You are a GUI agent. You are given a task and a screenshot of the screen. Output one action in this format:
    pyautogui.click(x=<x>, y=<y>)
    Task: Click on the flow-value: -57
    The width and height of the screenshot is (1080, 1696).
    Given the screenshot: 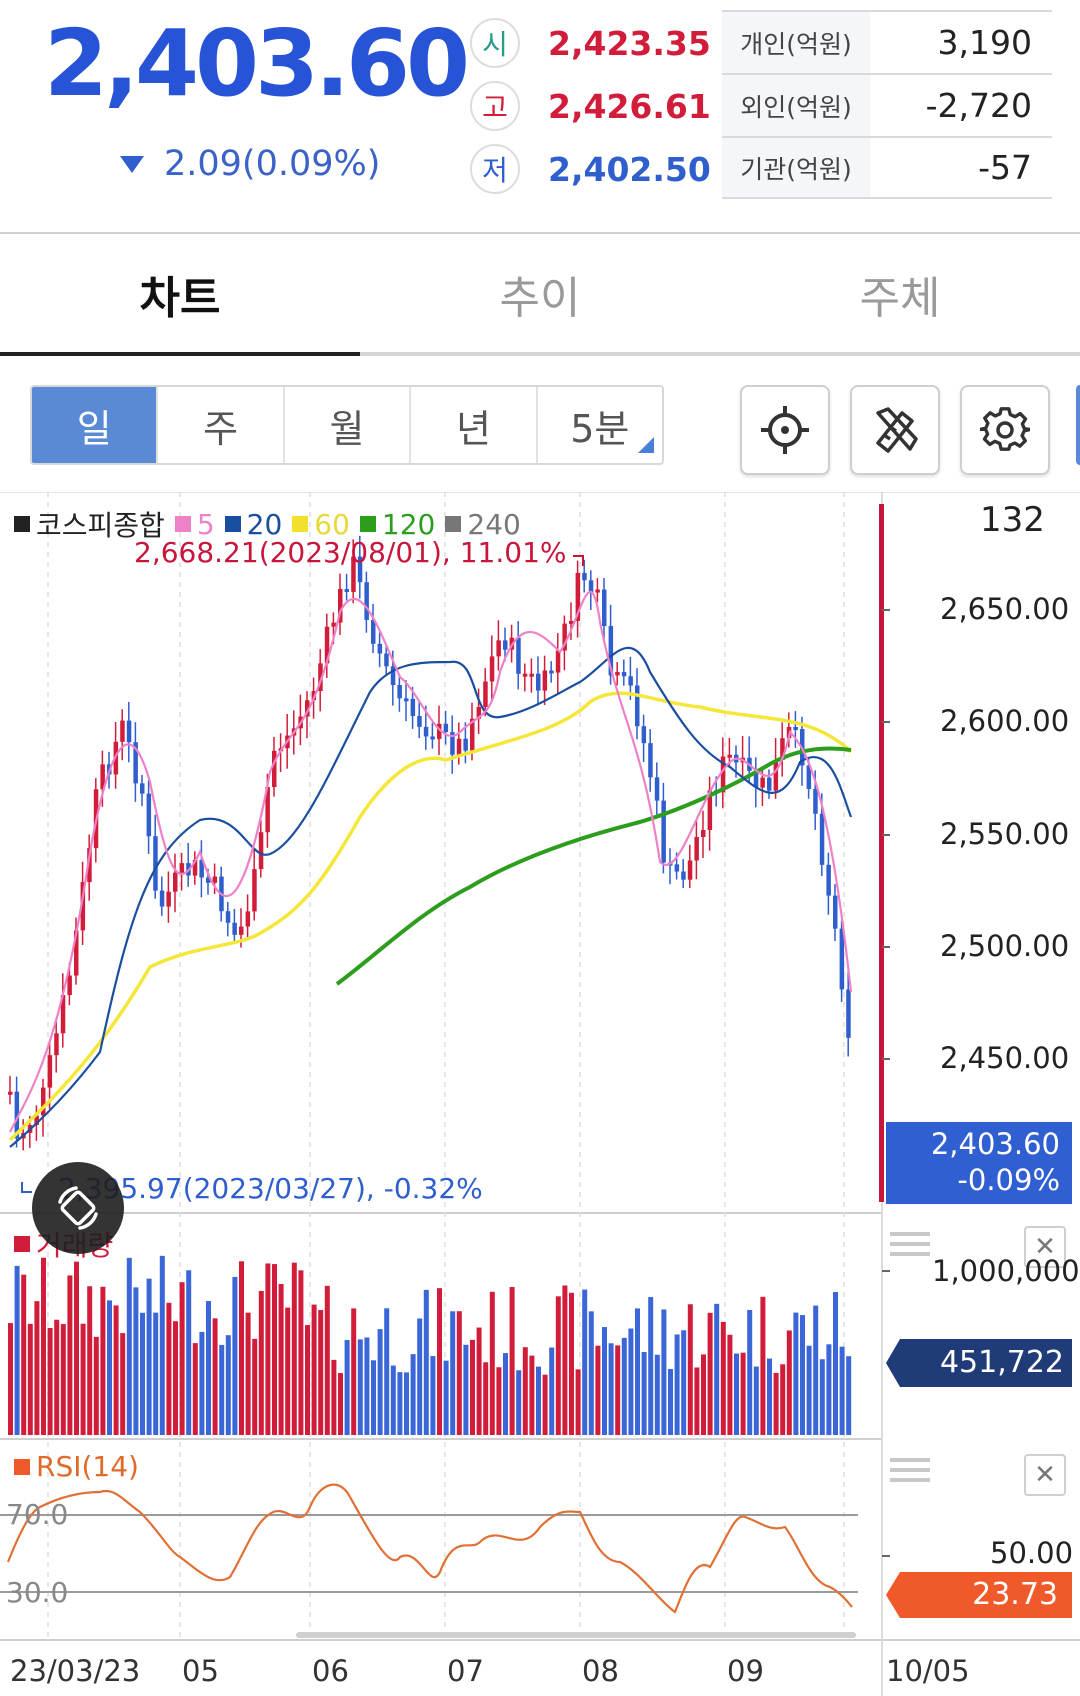 What is the action you would take?
    pyautogui.click(x=1005, y=167)
    